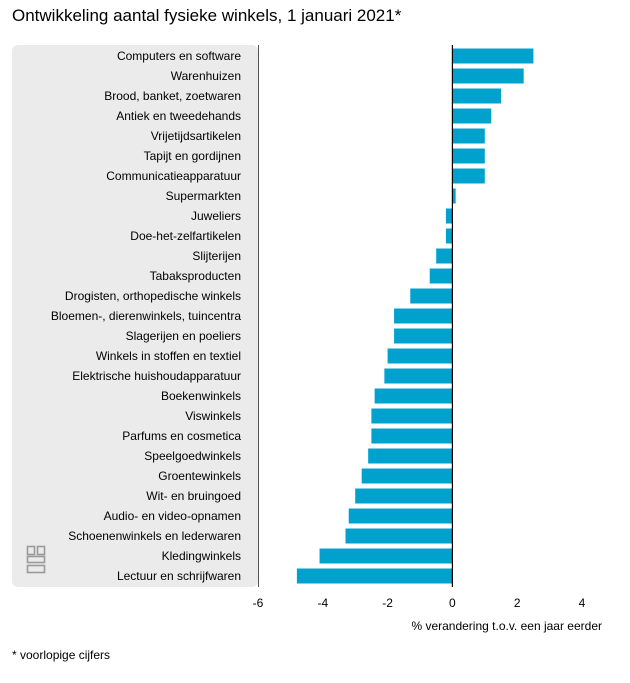 This screenshot has width=630, height=683. I want to click on category-label: Boekenwinkels, so click(201, 396).